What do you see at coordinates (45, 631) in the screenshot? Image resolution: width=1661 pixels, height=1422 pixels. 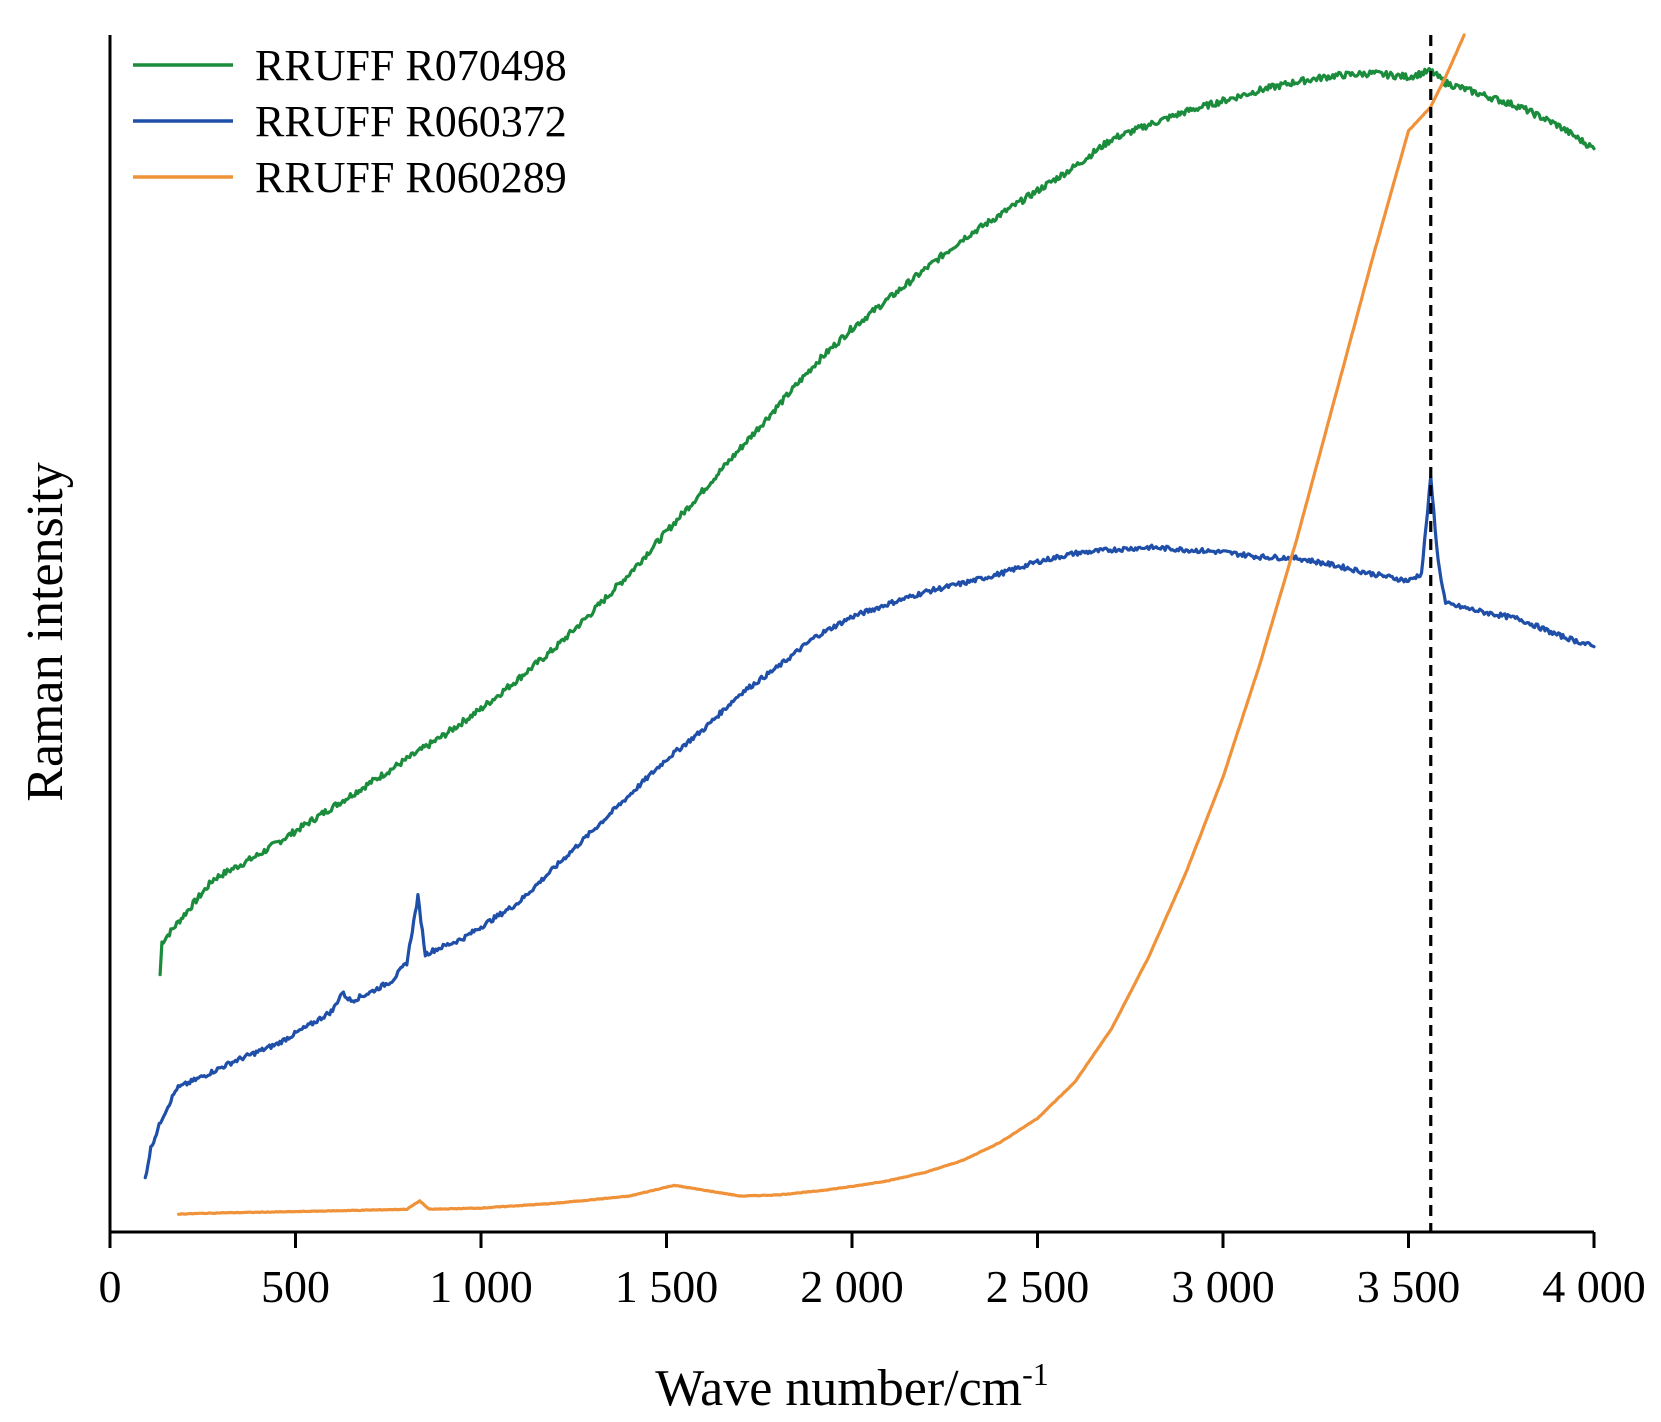 I see `y-axis-title: Raman intensity` at bounding box center [45, 631].